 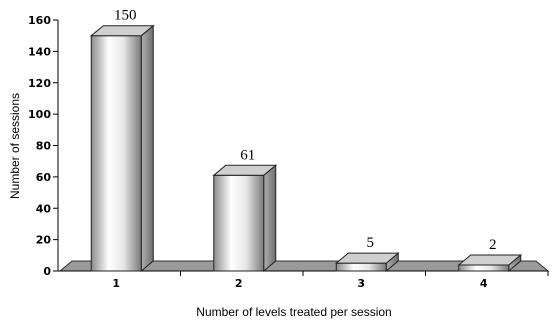 I want to click on data-label-2: 61, so click(x=247, y=155).